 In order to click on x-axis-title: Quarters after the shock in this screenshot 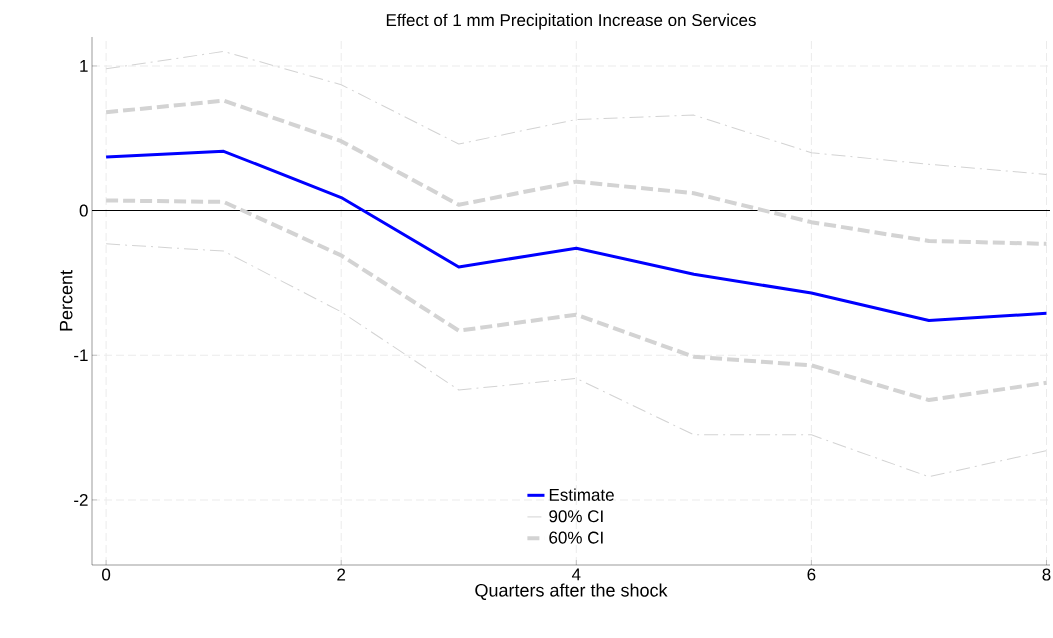, I will do `click(571, 591)`.